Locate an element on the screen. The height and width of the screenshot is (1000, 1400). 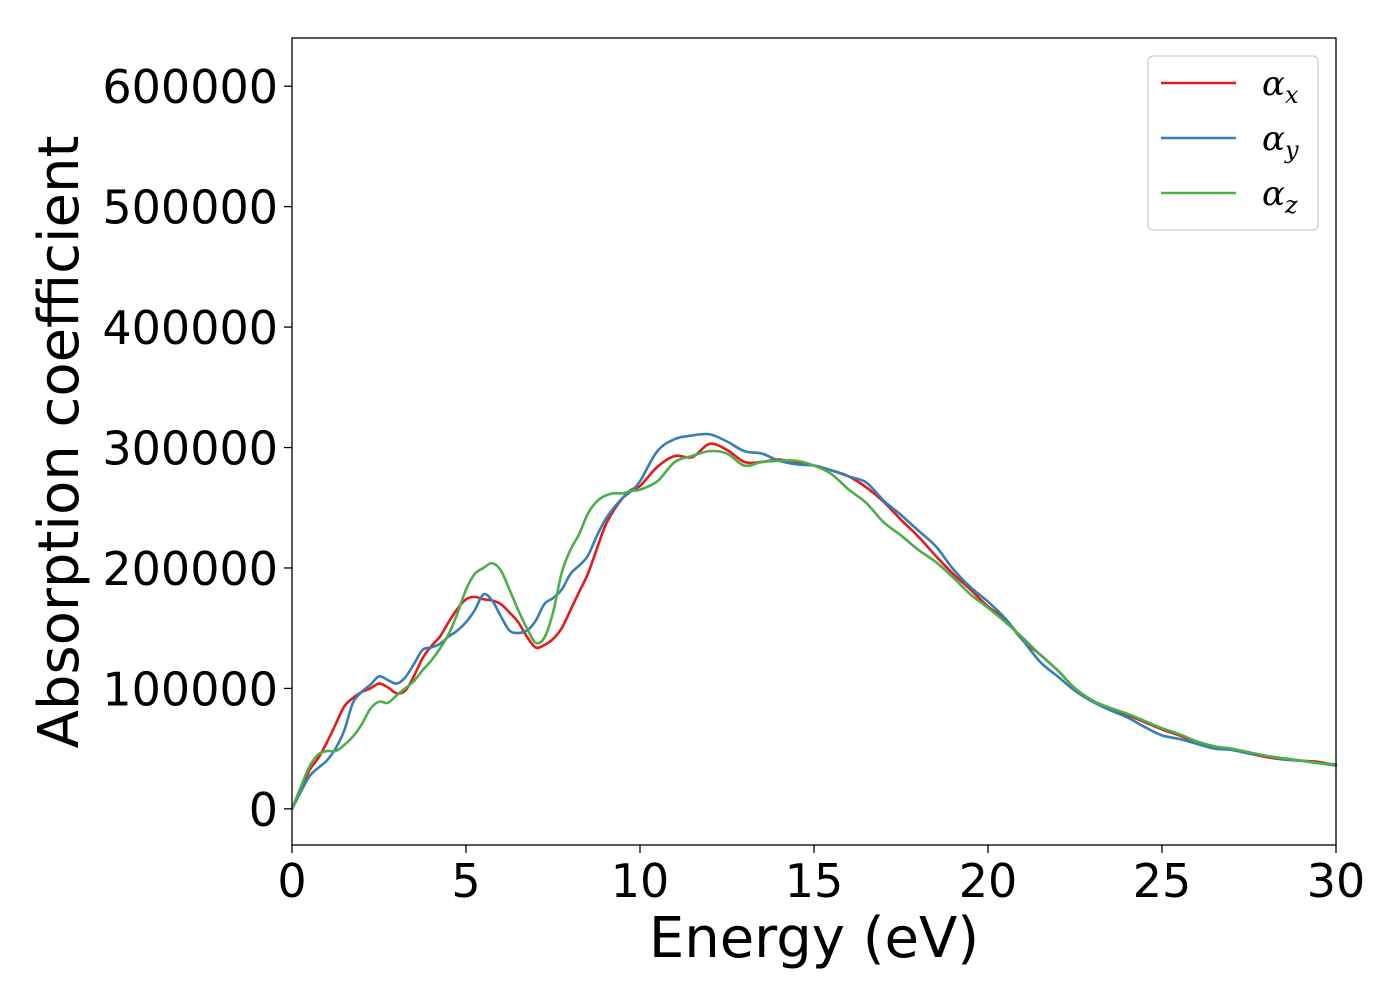
y-tick-label: 600000 is located at coordinates (190, 87).